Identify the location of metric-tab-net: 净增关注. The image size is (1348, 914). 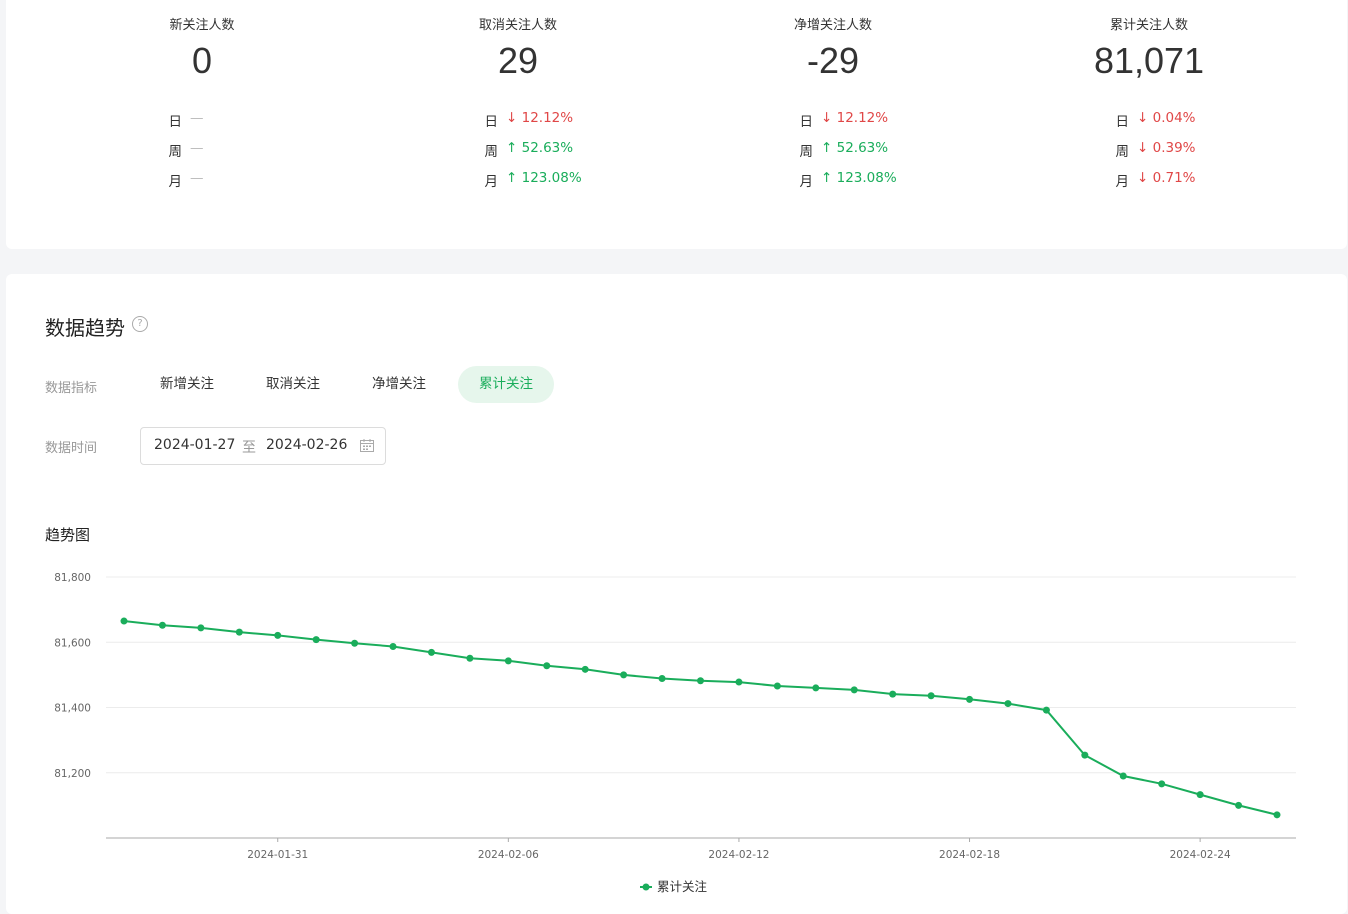
(399, 384).